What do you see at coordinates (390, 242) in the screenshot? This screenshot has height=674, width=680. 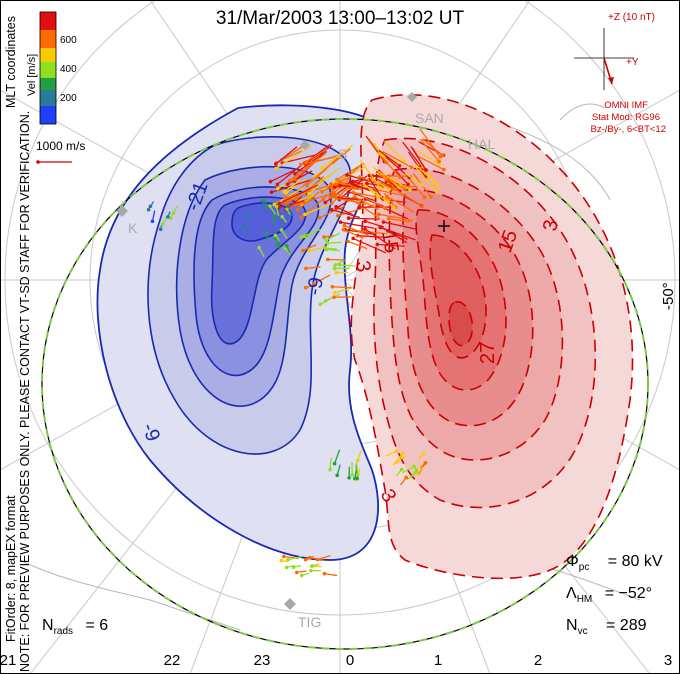 I see `contour-label-15-center: 15` at bounding box center [390, 242].